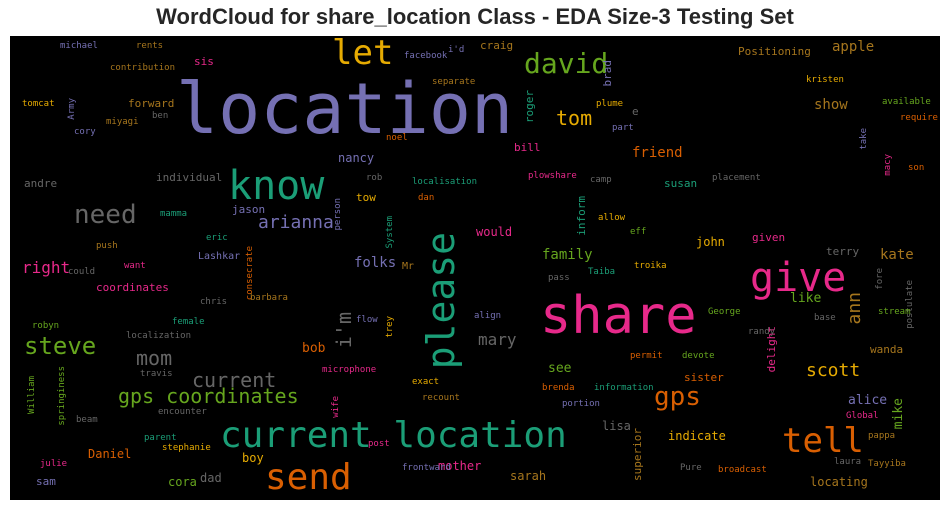 The width and height of the screenshot is (950, 511). I want to click on word-beam: beam, so click(87, 420).